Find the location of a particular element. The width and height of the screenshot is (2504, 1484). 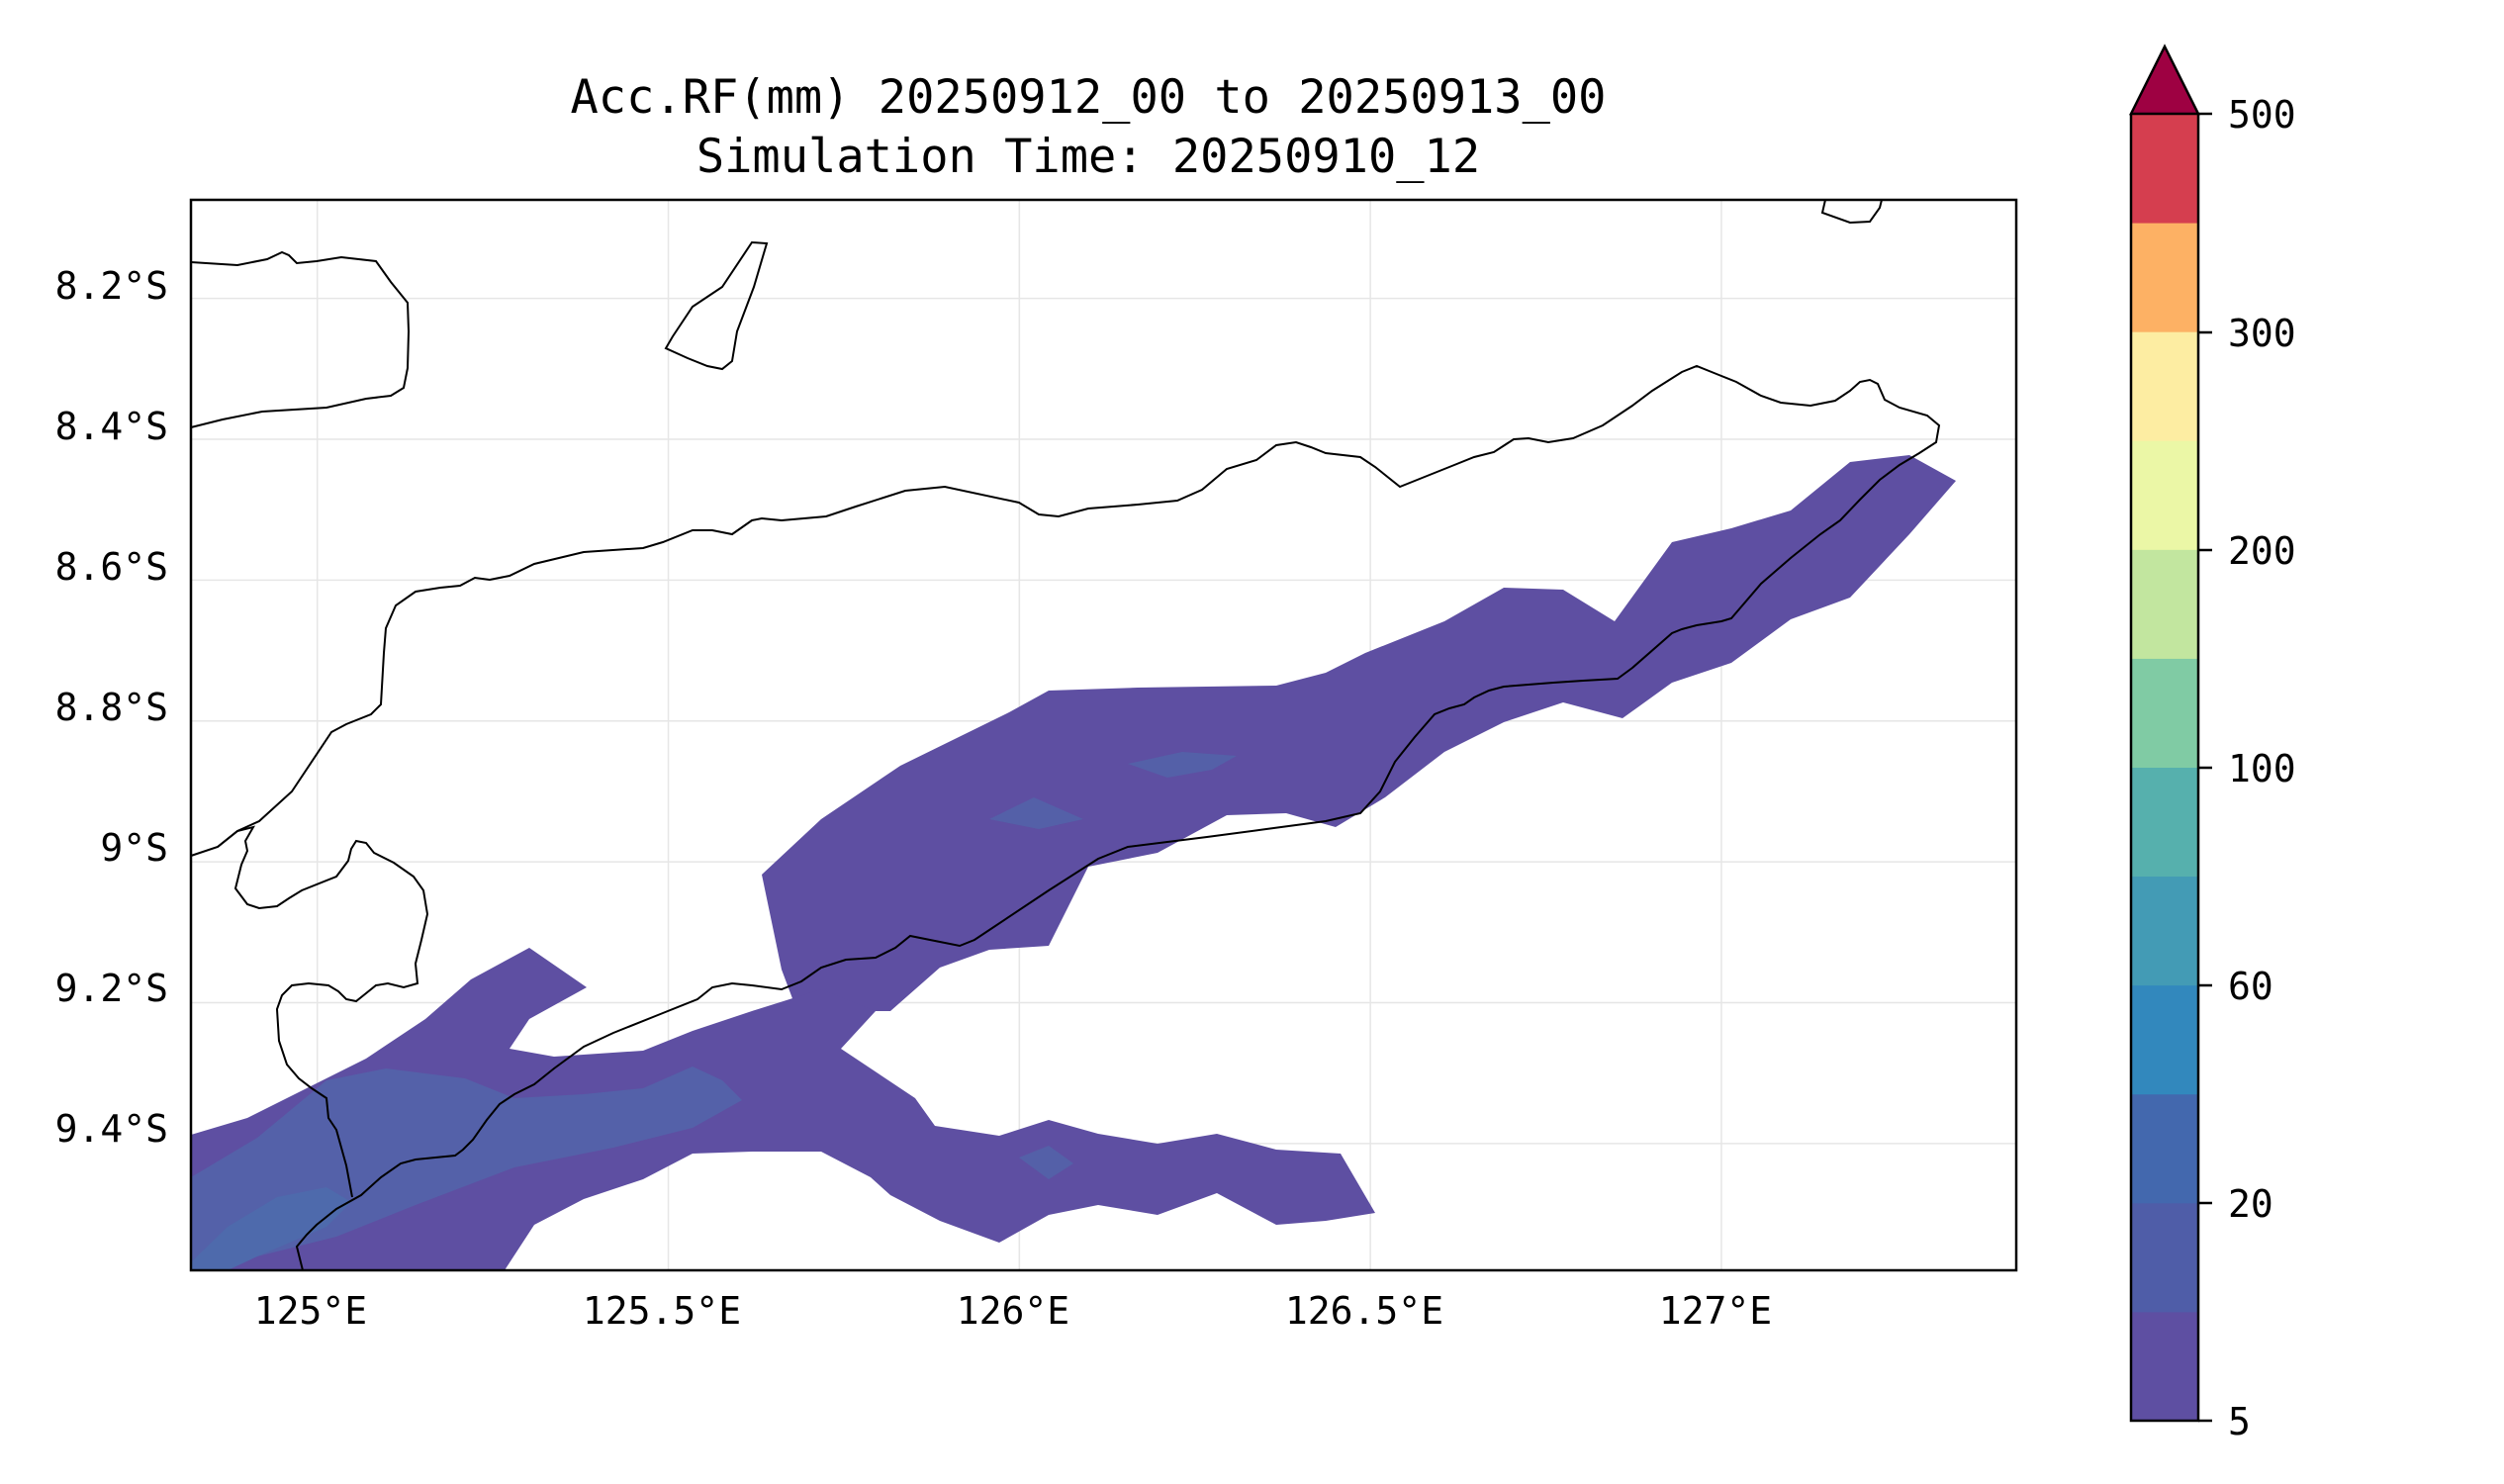

colorbar: 5 20 60 100 200 300 500 is located at coordinates (2212, 743).